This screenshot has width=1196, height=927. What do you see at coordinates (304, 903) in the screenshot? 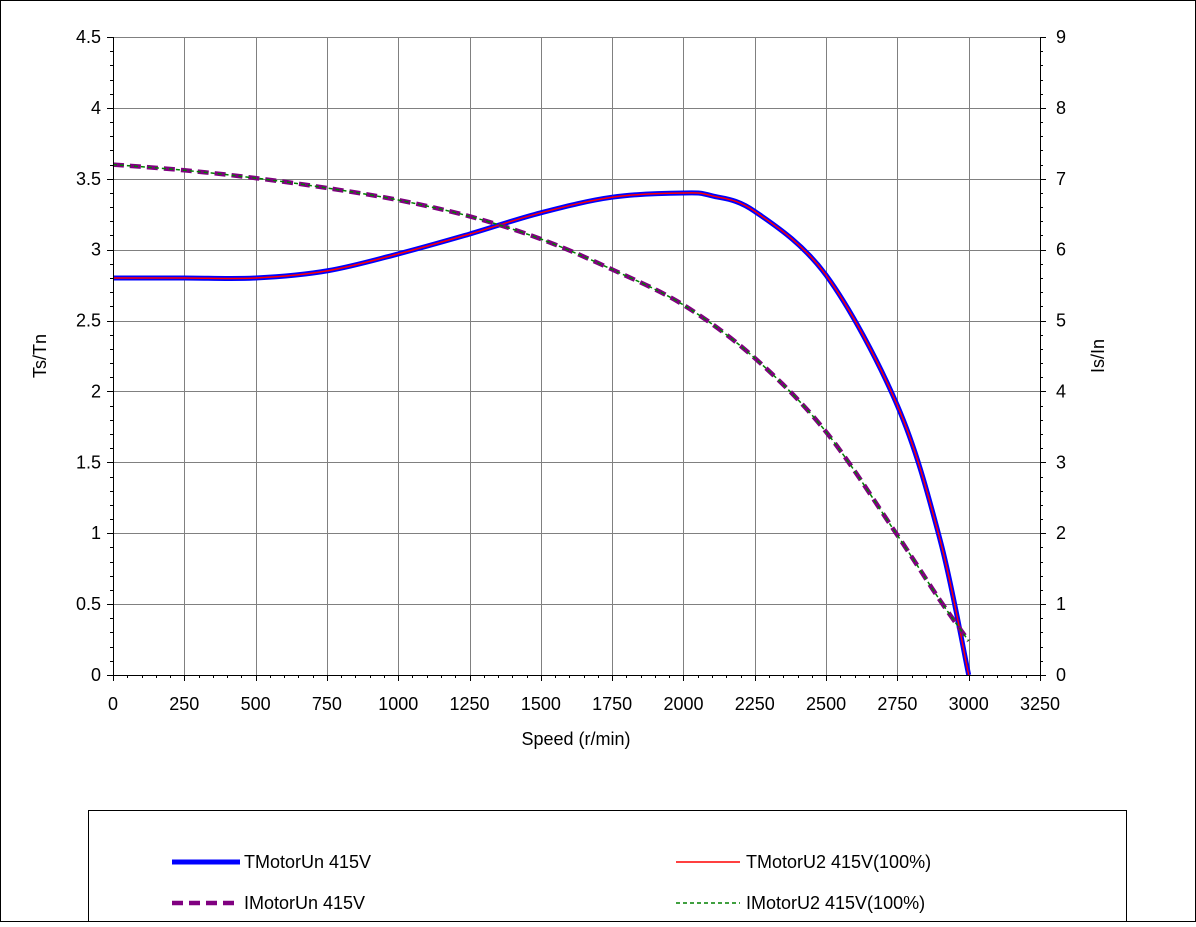
I see `legend-label-3: IMotorUn 415V` at bounding box center [304, 903].